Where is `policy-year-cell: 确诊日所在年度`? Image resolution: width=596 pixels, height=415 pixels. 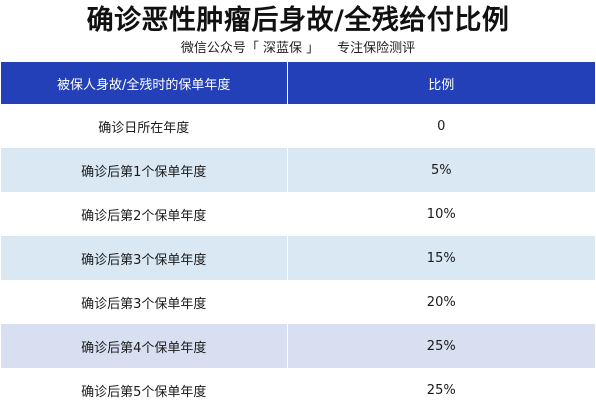 policy-year-cell: 确诊日所在年度 is located at coordinates (144, 126).